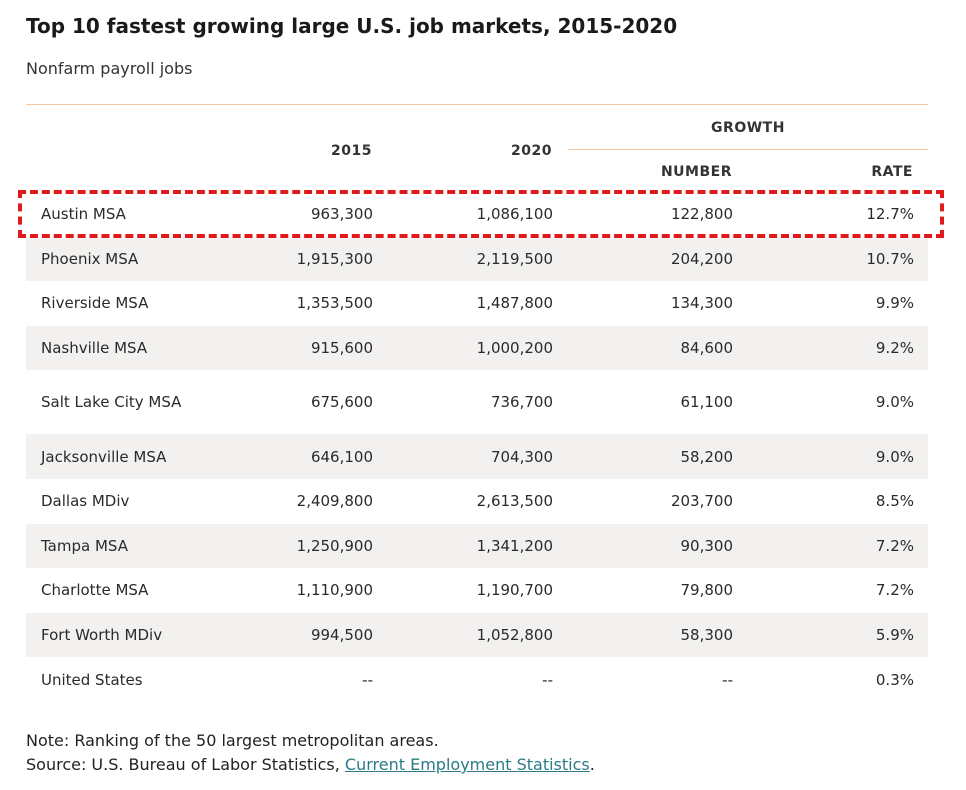 Image resolution: width=966 pixels, height=790 pixels. I want to click on cell-growth-rate: 12.7%, so click(890, 214).